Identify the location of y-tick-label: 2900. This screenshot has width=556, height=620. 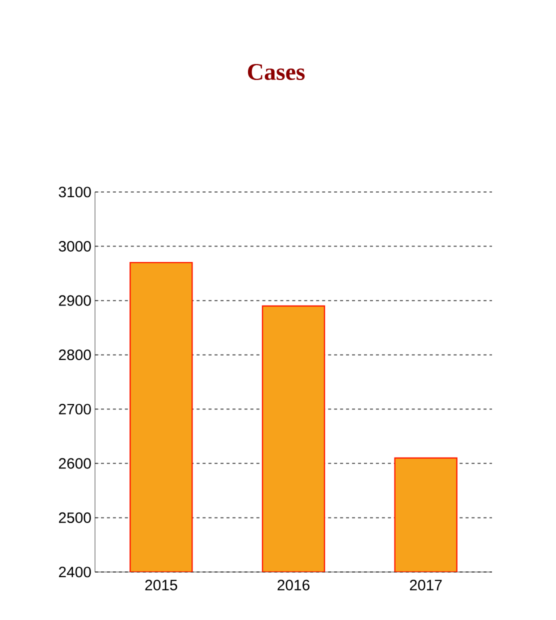
(74, 300).